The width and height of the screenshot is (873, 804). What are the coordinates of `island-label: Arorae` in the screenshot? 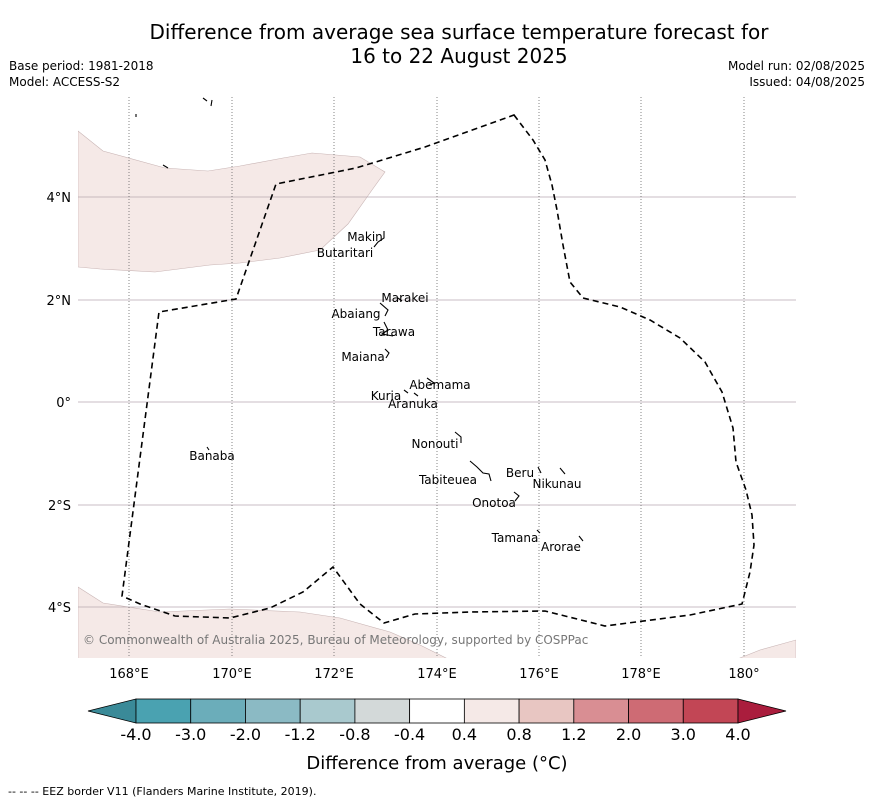 It's located at (561, 547).